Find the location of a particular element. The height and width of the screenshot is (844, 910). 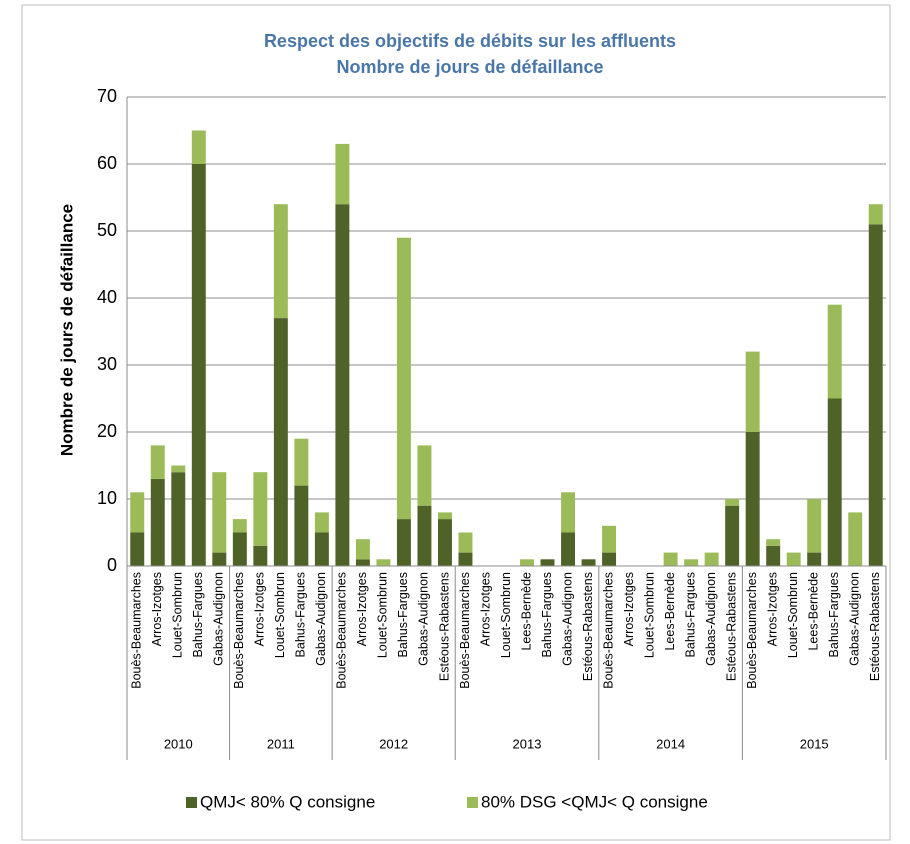

y-tick-label: 30 is located at coordinates (107, 364).